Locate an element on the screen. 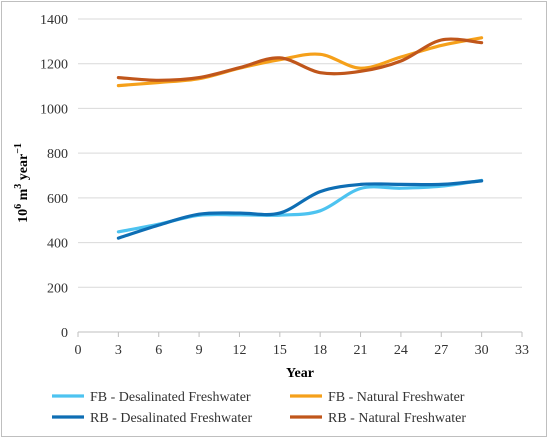 The image size is (550, 440). y-axis-label: 106 m3 year−1 is located at coordinates (22, 183).